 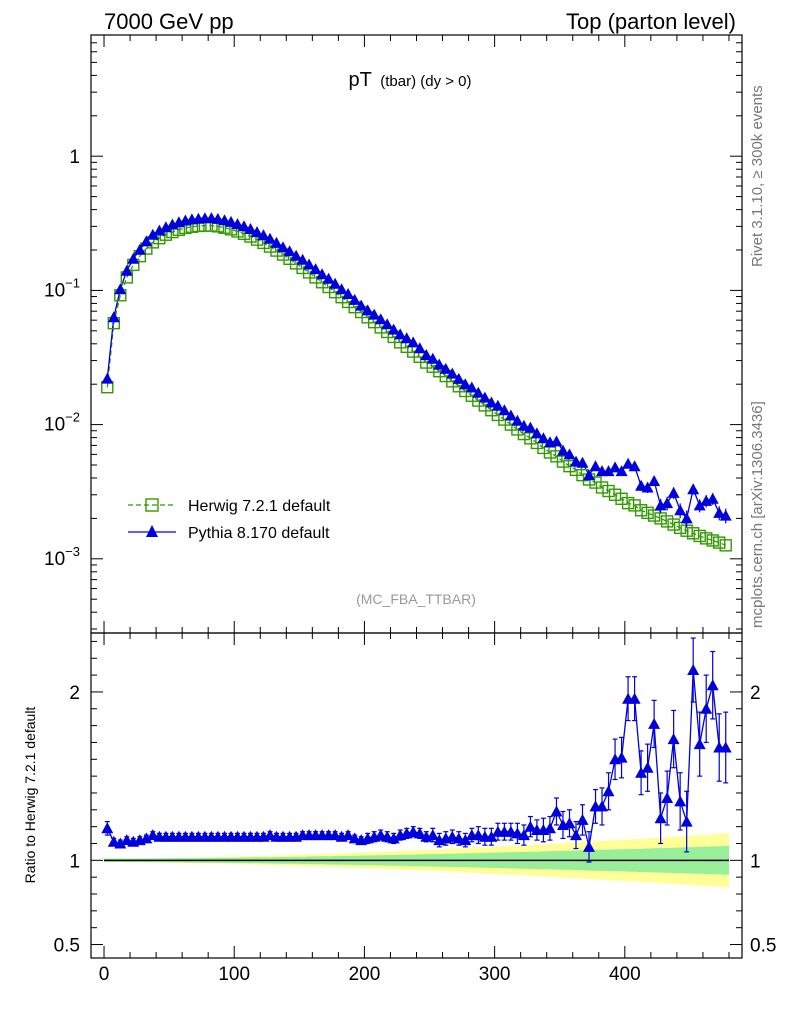 I want to click on process-label: Top (parton level), so click(x=651, y=21).